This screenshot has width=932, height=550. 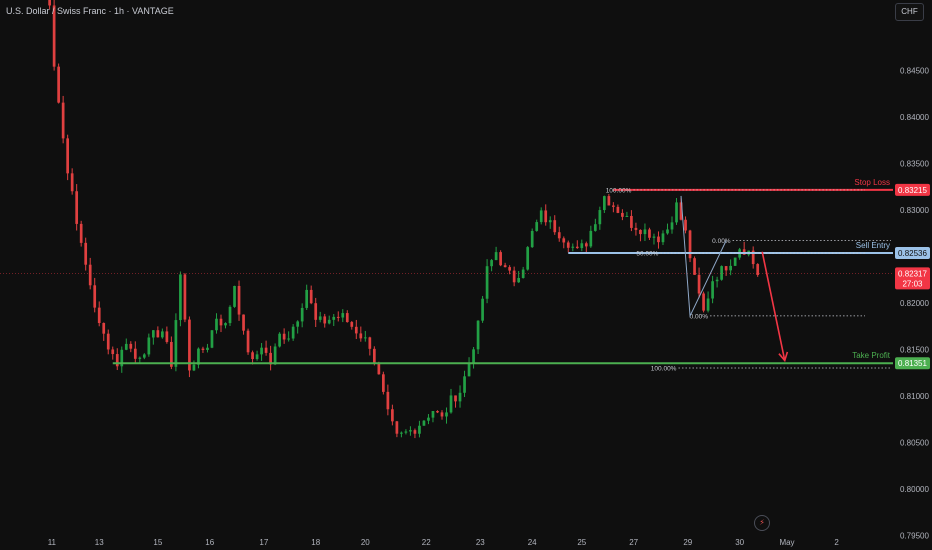 I want to click on x-tick-label: 18, so click(x=315, y=542).